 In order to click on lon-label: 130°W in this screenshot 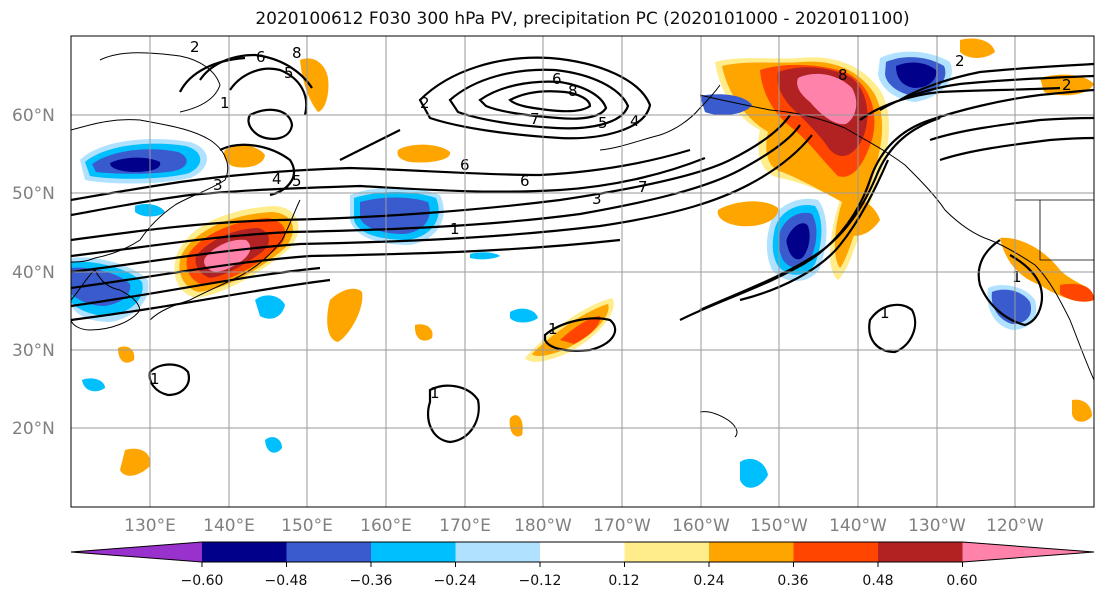, I will do `click(937, 526)`.